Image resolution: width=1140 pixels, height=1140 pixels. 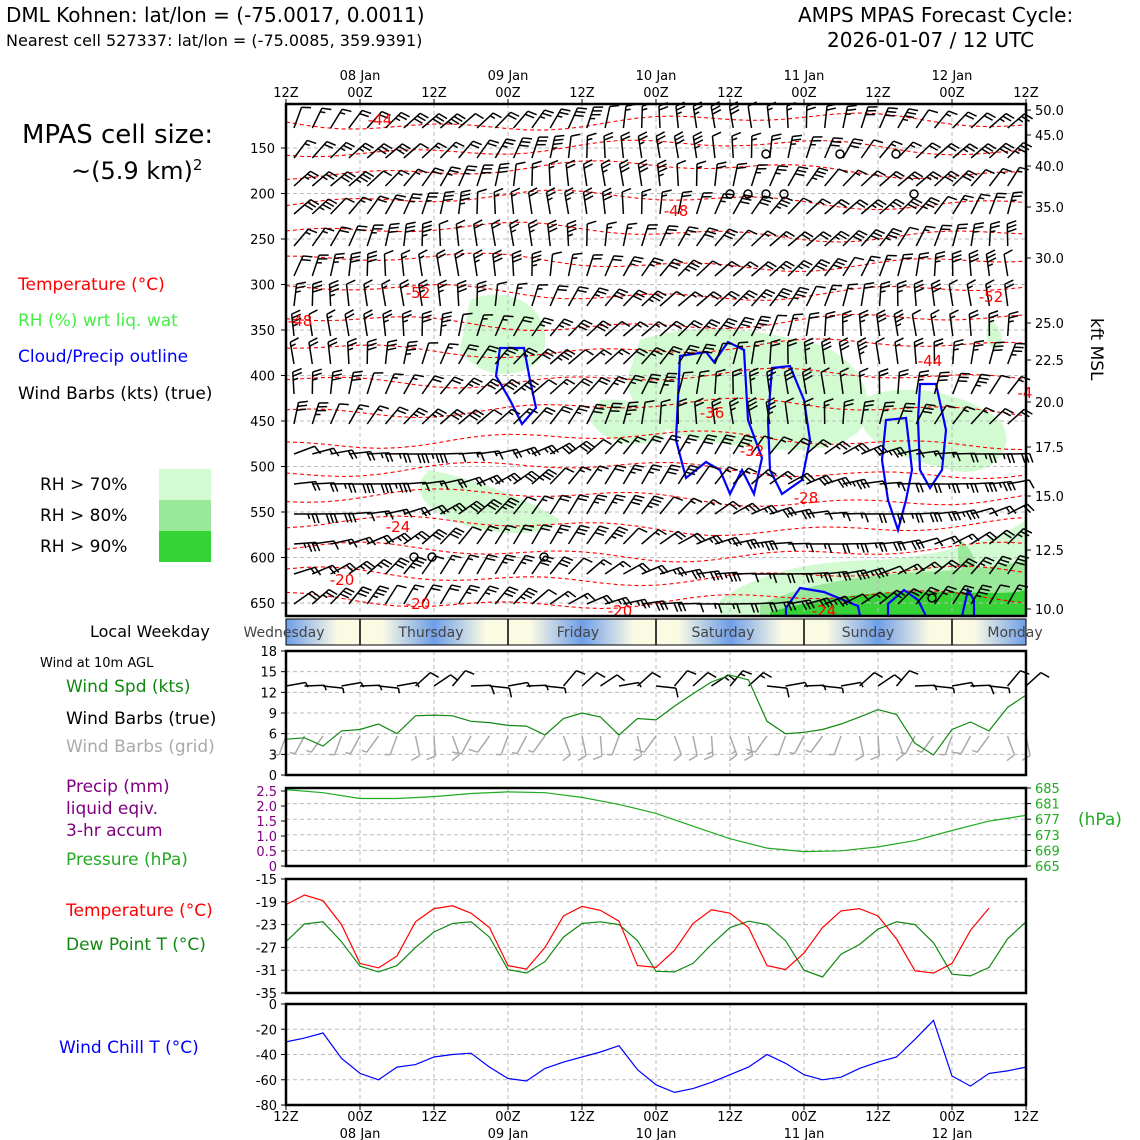 What do you see at coordinates (952, 1133) in the screenshot?
I see `date-label-bottom: 12 Jan` at bounding box center [952, 1133].